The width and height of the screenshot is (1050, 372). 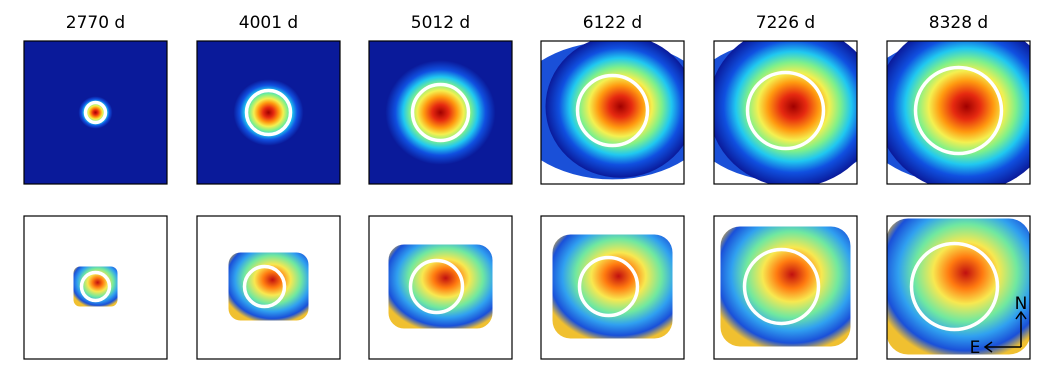 What do you see at coordinates (612, 23) in the screenshot?
I see `panel-title: 6122 d` at bounding box center [612, 23].